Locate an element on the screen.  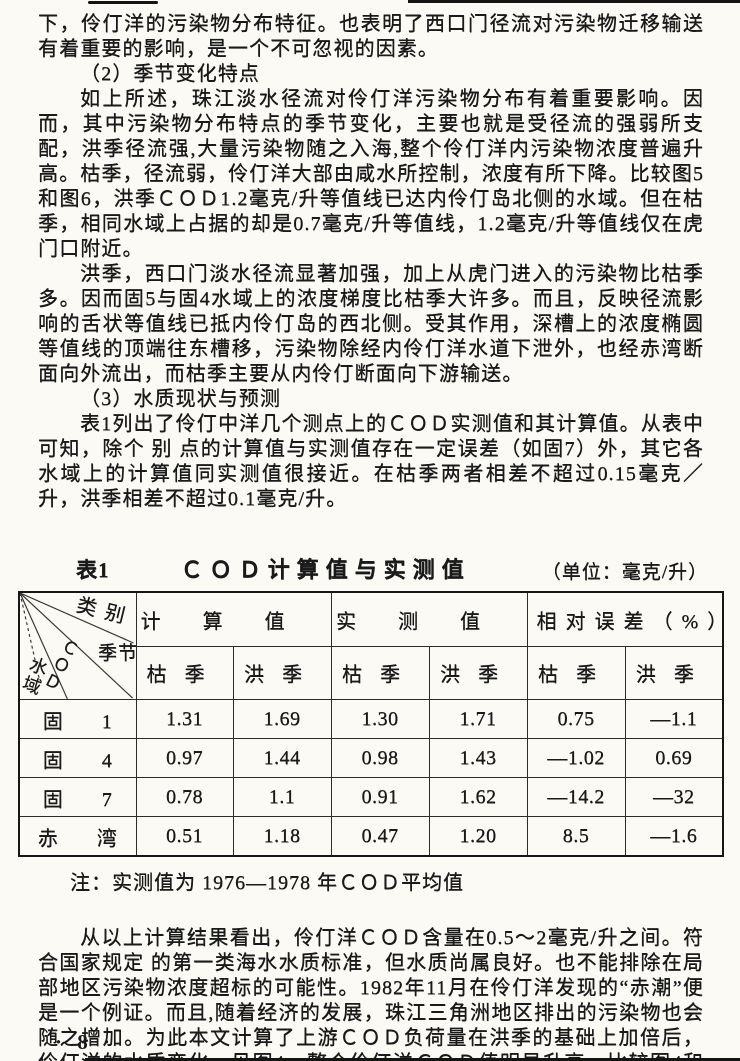
table-row: 赤 湾 0.51 1.18 0.47 1.20 8.5 —1.6 is located at coordinates (371, 836).